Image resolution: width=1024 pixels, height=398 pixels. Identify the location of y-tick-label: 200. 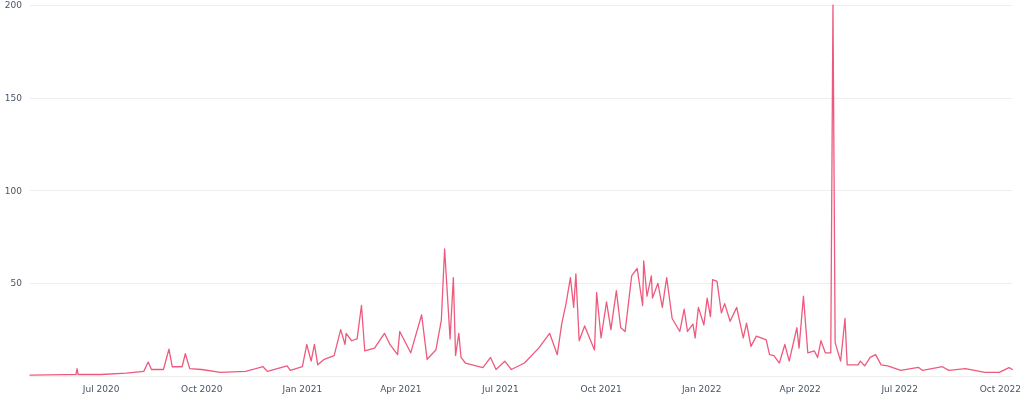
(13, 5).